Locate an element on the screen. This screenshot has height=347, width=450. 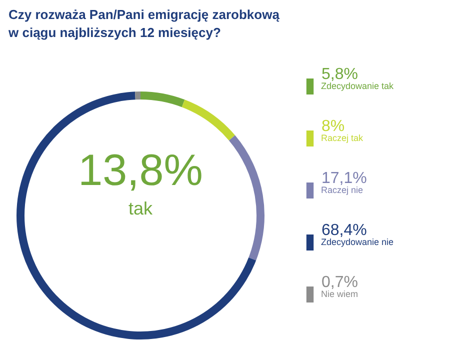
legend-label: Raczej tak is located at coordinates (342, 138).